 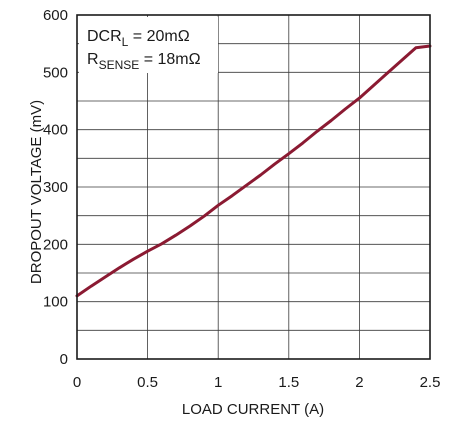 I want to click on y-tick-label: 100, so click(x=55, y=302).